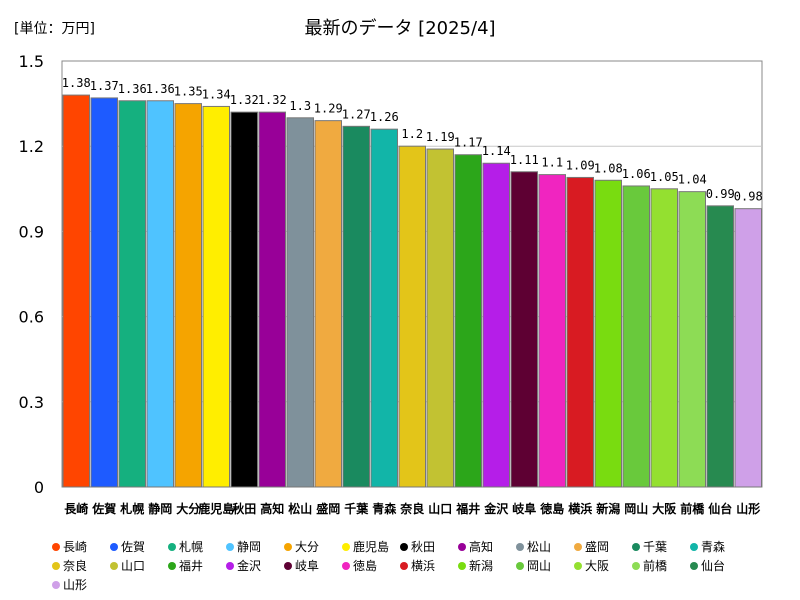 Image resolution: width=800 pixels, height=600 pixels. What do you see at coordinates (31, 61) in the screenshot?
I see `y-tick-label: 1.5` at bounding box center [31, 61].